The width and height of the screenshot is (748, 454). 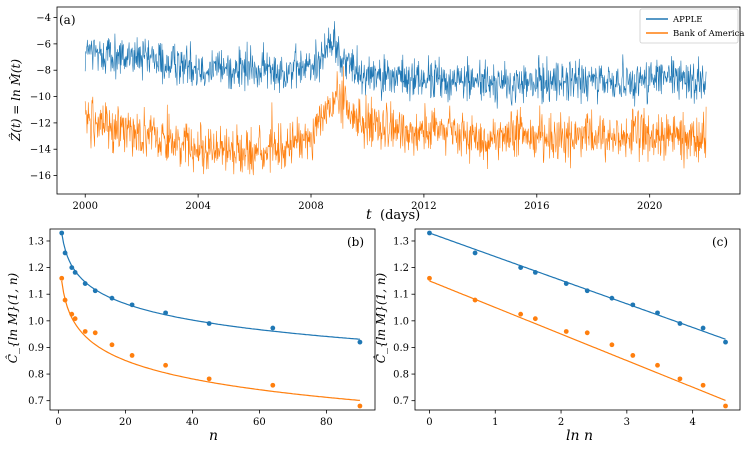 I want to click on panel-a-ytick-label: −6, so click(x=43, y=44).